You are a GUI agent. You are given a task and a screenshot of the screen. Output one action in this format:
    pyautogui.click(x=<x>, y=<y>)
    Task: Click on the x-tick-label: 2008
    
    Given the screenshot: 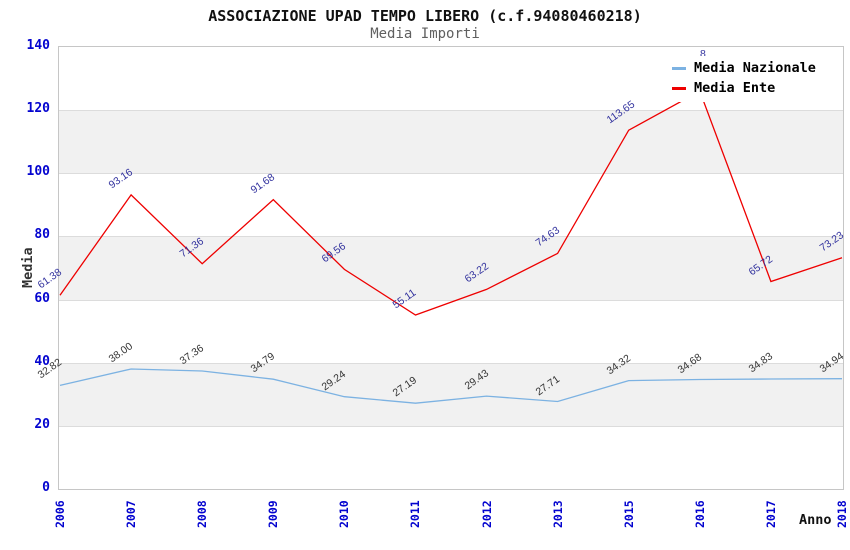 What is the action you would take?
    pyautogui.click(x=202, y=514)
    